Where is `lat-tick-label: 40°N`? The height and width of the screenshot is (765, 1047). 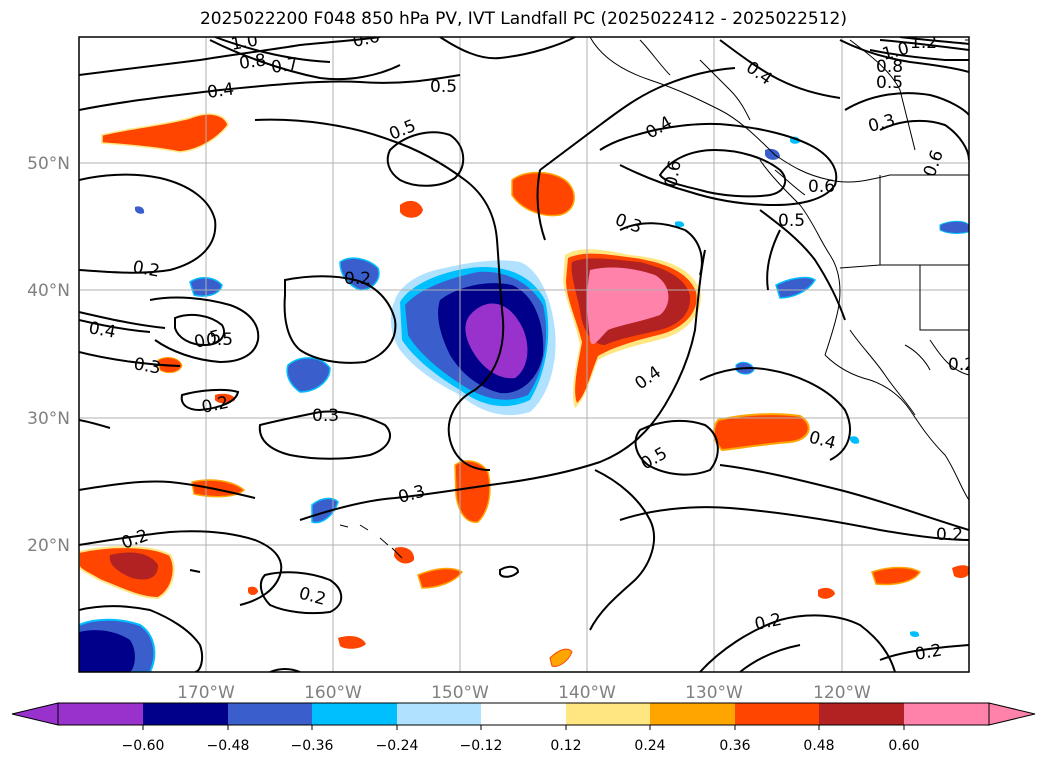
lat-tick-label: 40°N is located at coordinates (48, 291).